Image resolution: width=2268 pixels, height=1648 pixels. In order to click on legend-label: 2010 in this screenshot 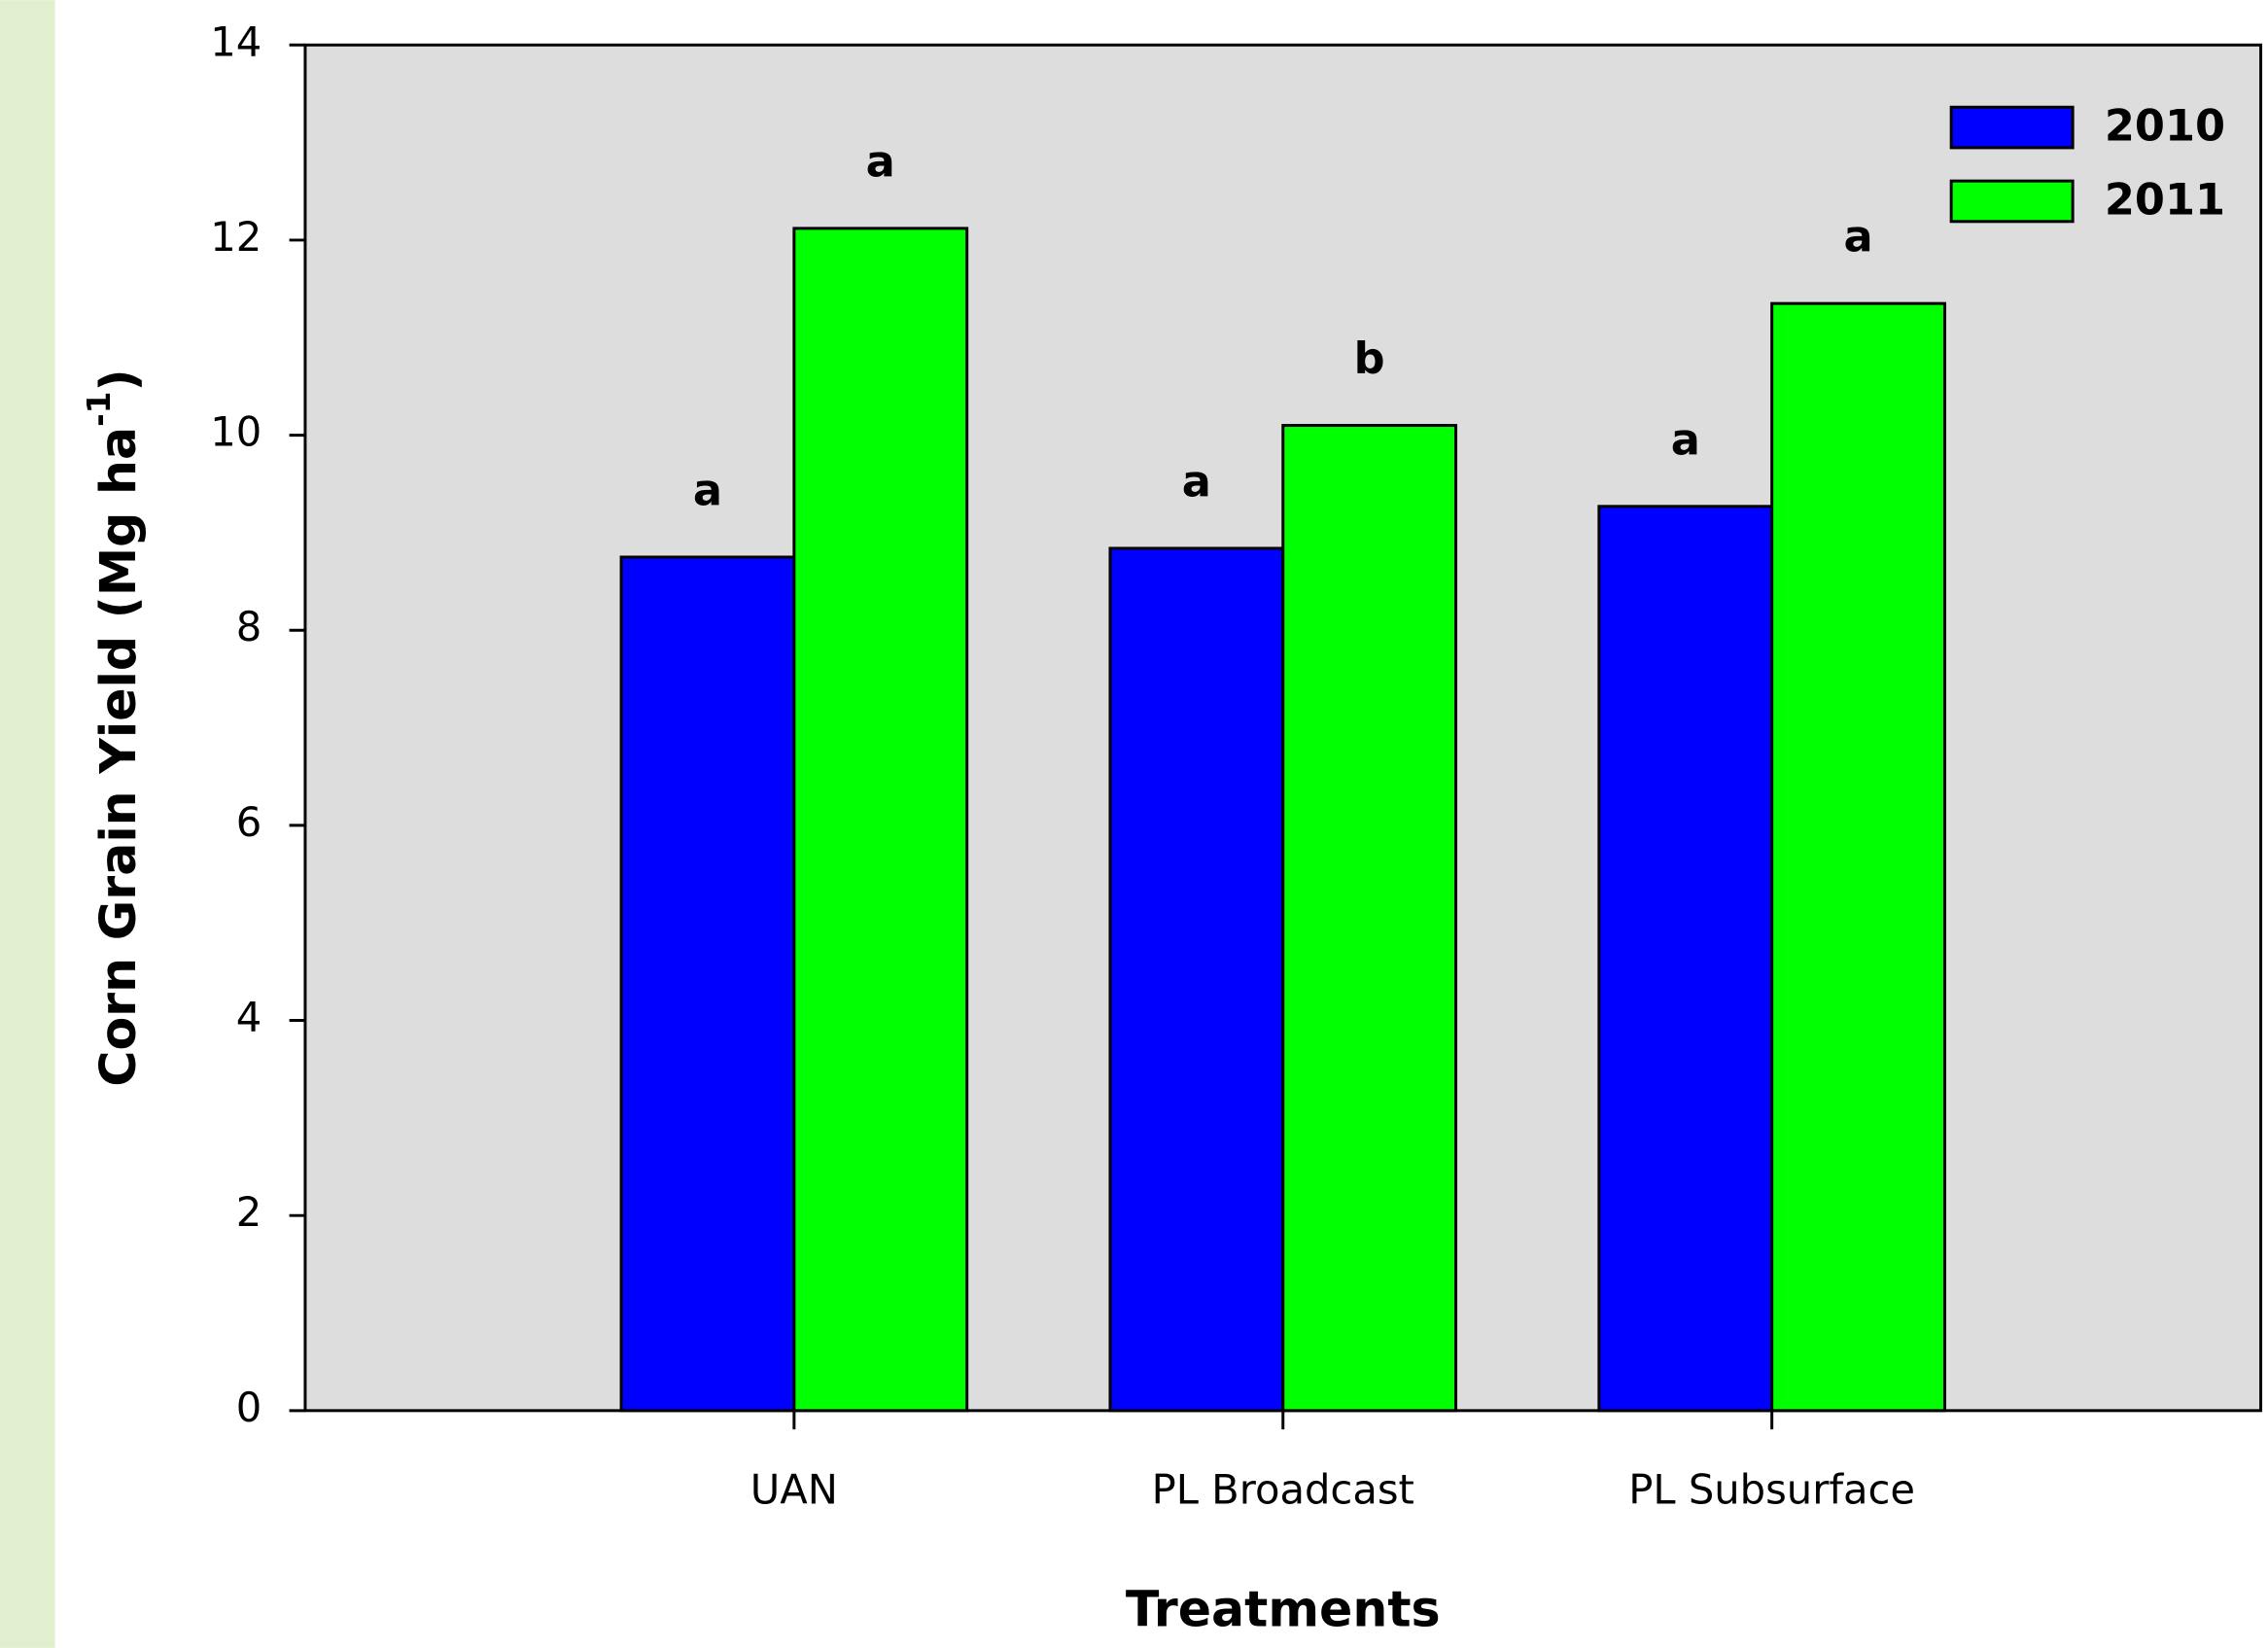, I will do `click(2165, 126)`.